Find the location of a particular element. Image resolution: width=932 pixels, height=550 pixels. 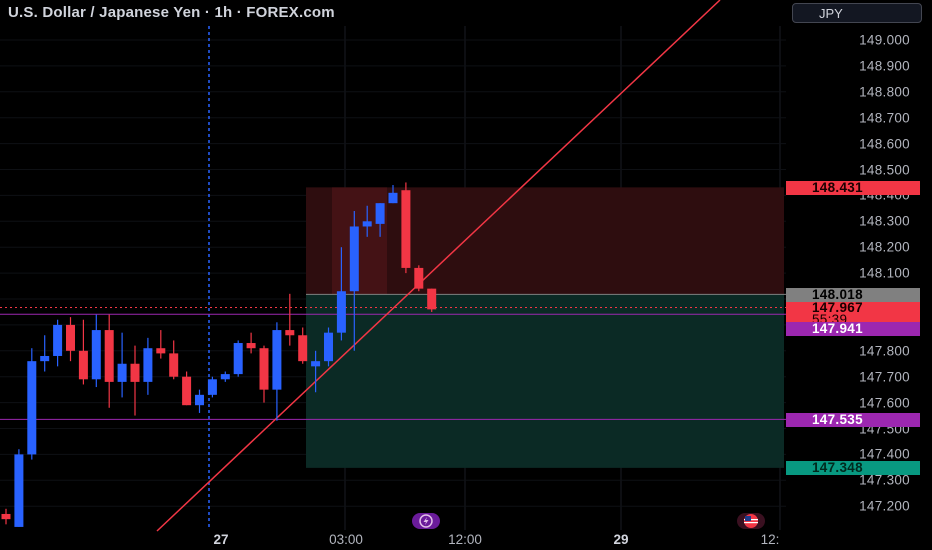

price-axis-label: 148.600 is located at coordinates (884, 144).